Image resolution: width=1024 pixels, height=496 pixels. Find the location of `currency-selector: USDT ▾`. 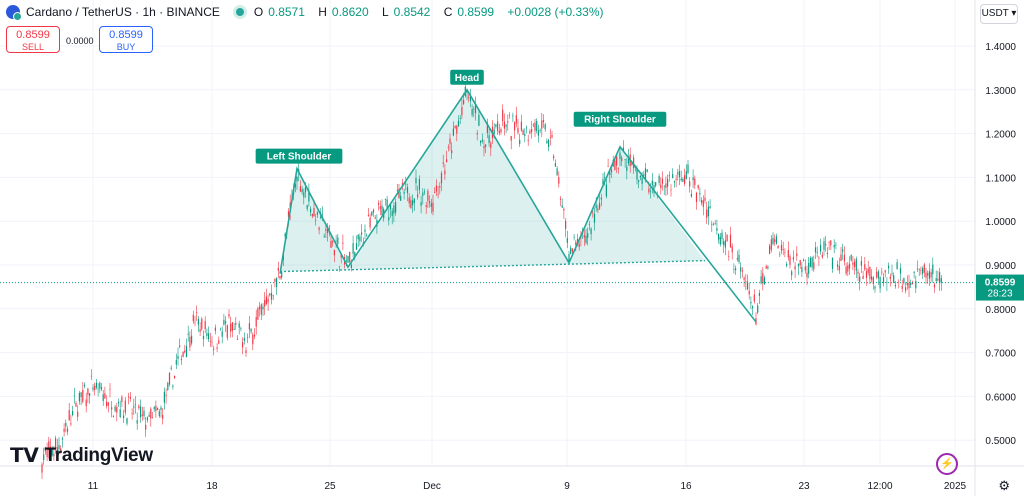

currency-selector: USDT ▾ is located at coordinates (999, 14).